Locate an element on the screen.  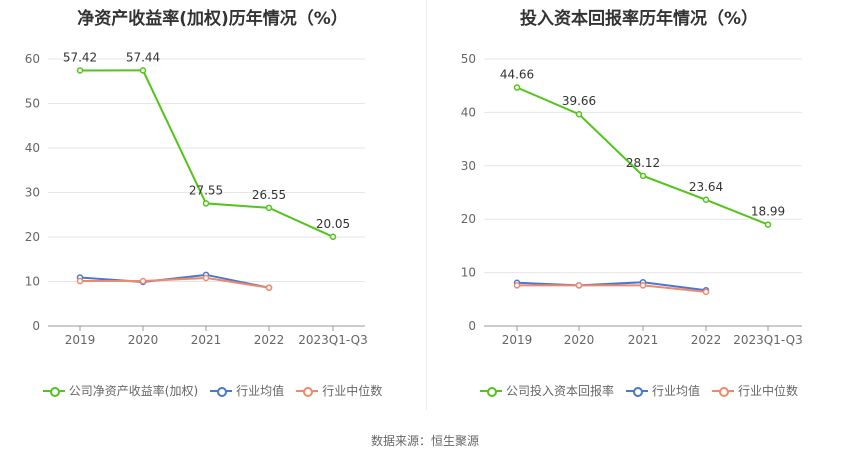
data-label: 28.12 is located at coordinates (643, 163).